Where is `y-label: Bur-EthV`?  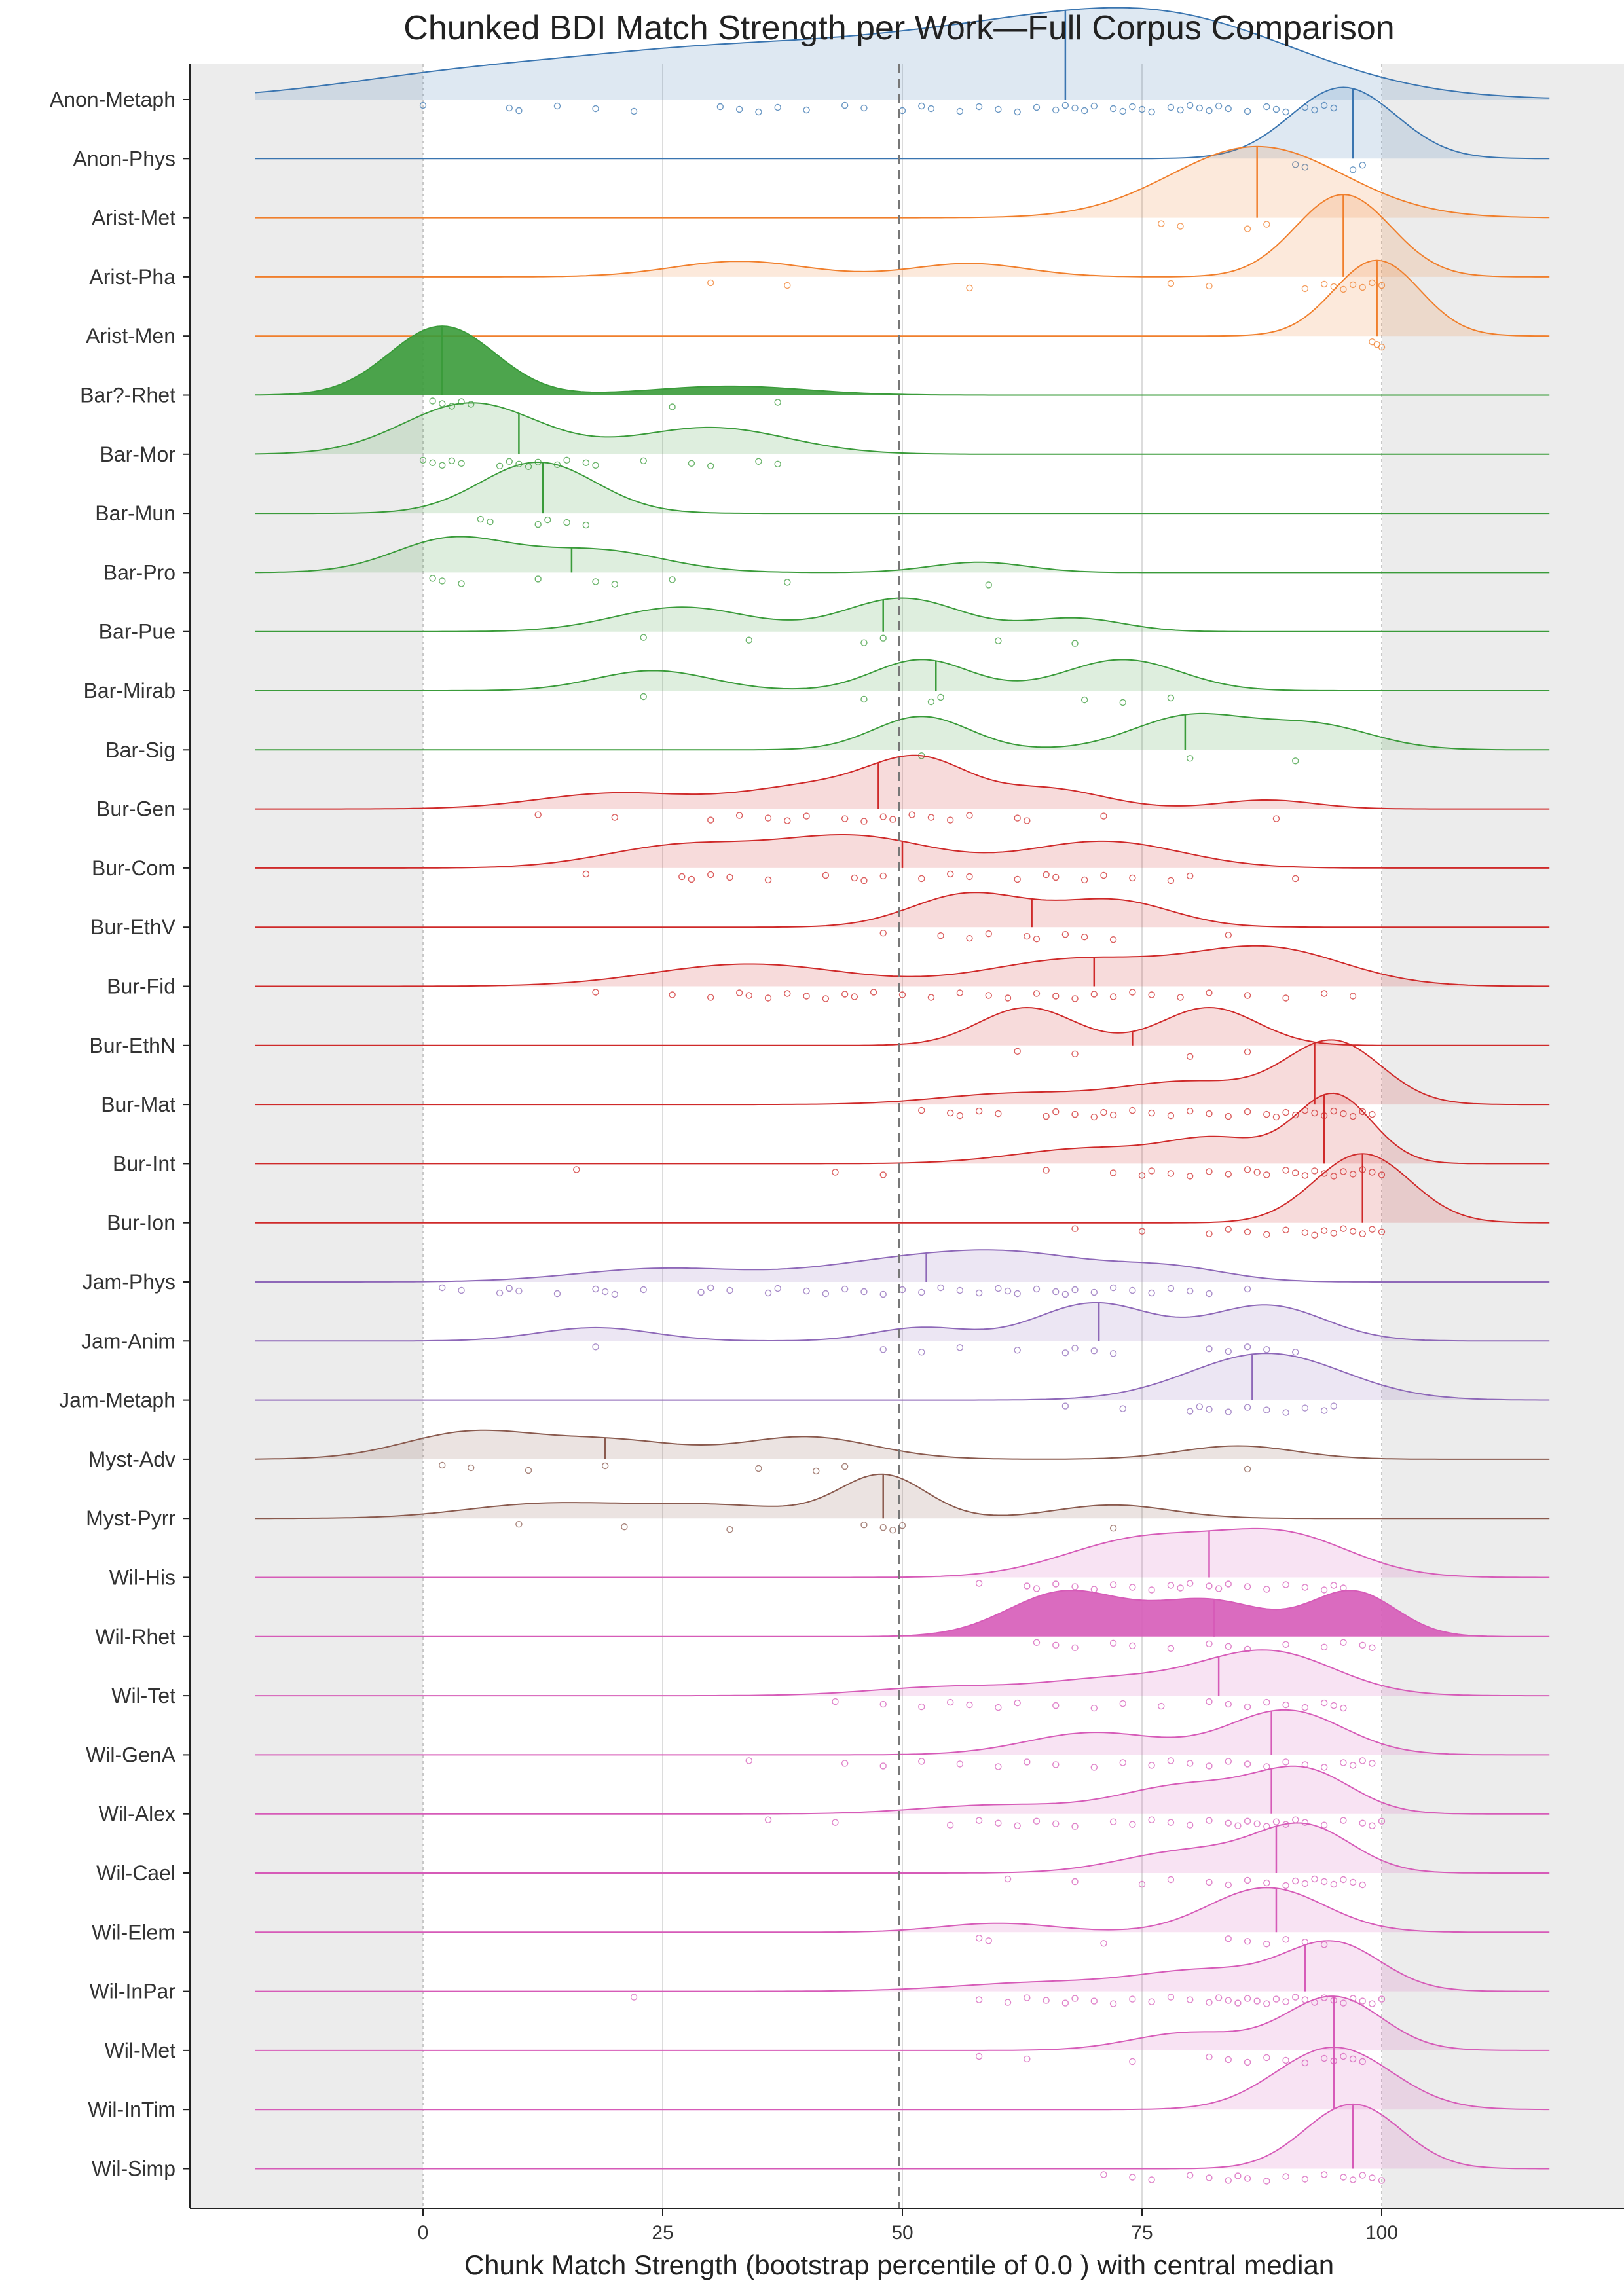 y-label: Bur-EthV is located at coordinates (132, 927).